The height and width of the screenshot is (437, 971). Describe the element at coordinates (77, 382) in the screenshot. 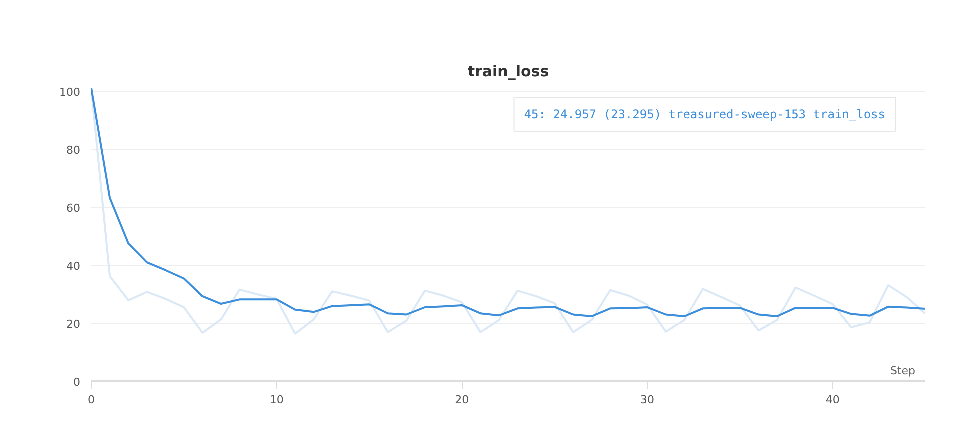

I see `y-tick-label: 0` at that location.